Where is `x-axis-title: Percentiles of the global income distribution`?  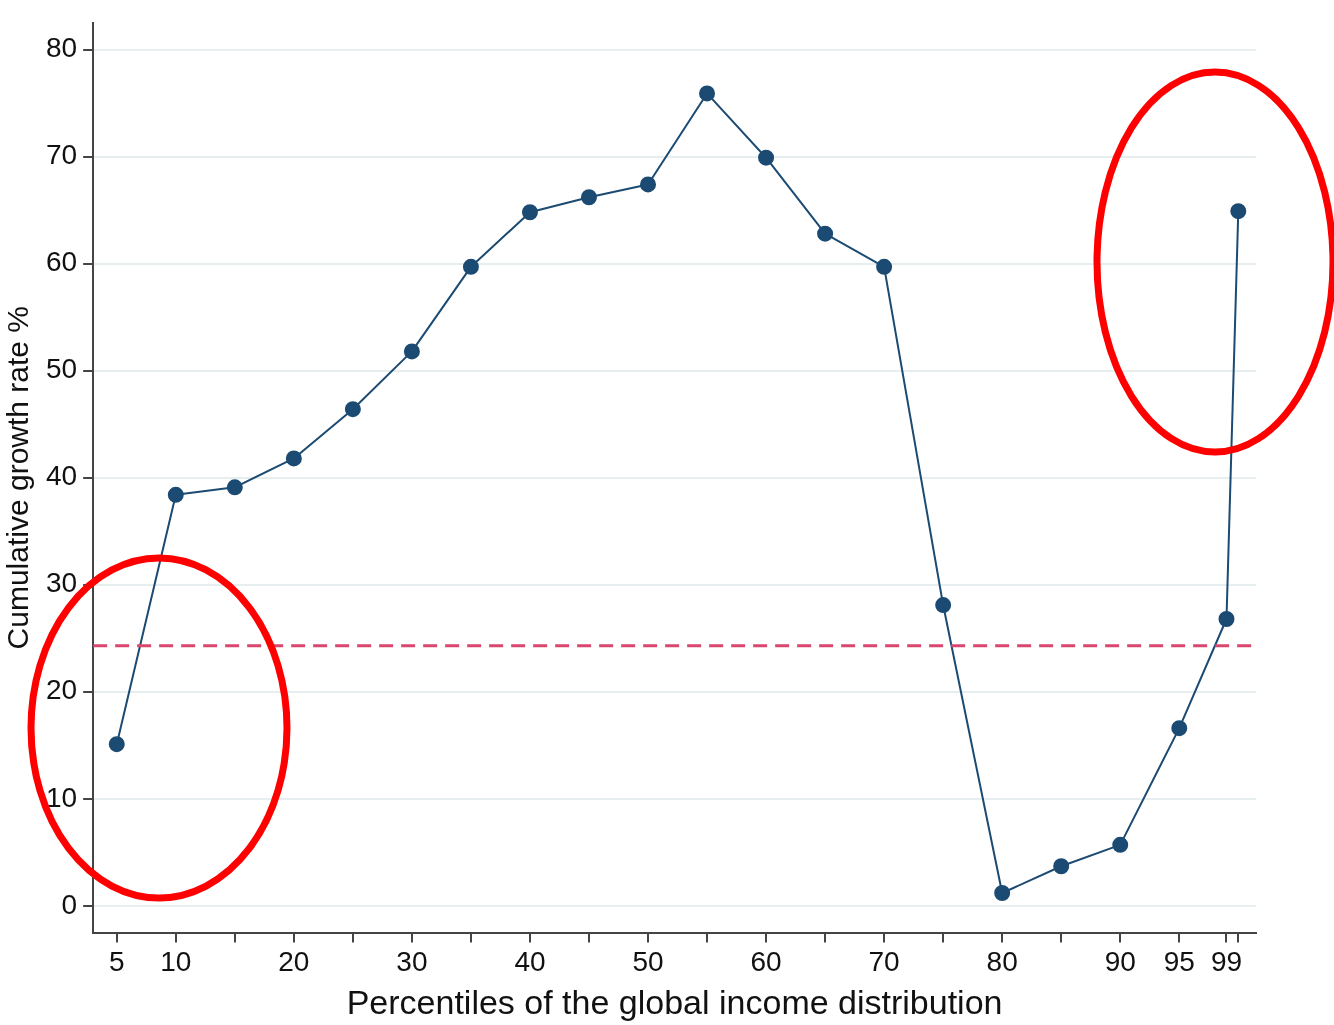
x-axis-title: Percentiles of the global income distribution is located at coordinates (674, 1001).